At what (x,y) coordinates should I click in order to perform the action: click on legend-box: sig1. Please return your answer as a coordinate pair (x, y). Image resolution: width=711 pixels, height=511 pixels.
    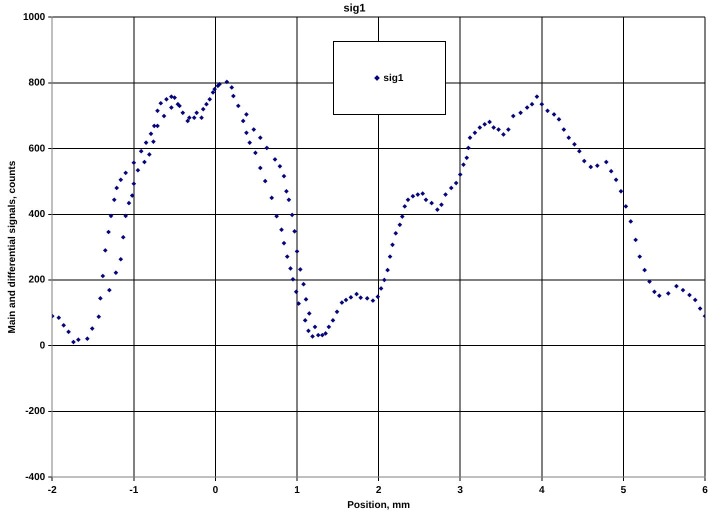
    Looking at the image, I should click on (389, 78).